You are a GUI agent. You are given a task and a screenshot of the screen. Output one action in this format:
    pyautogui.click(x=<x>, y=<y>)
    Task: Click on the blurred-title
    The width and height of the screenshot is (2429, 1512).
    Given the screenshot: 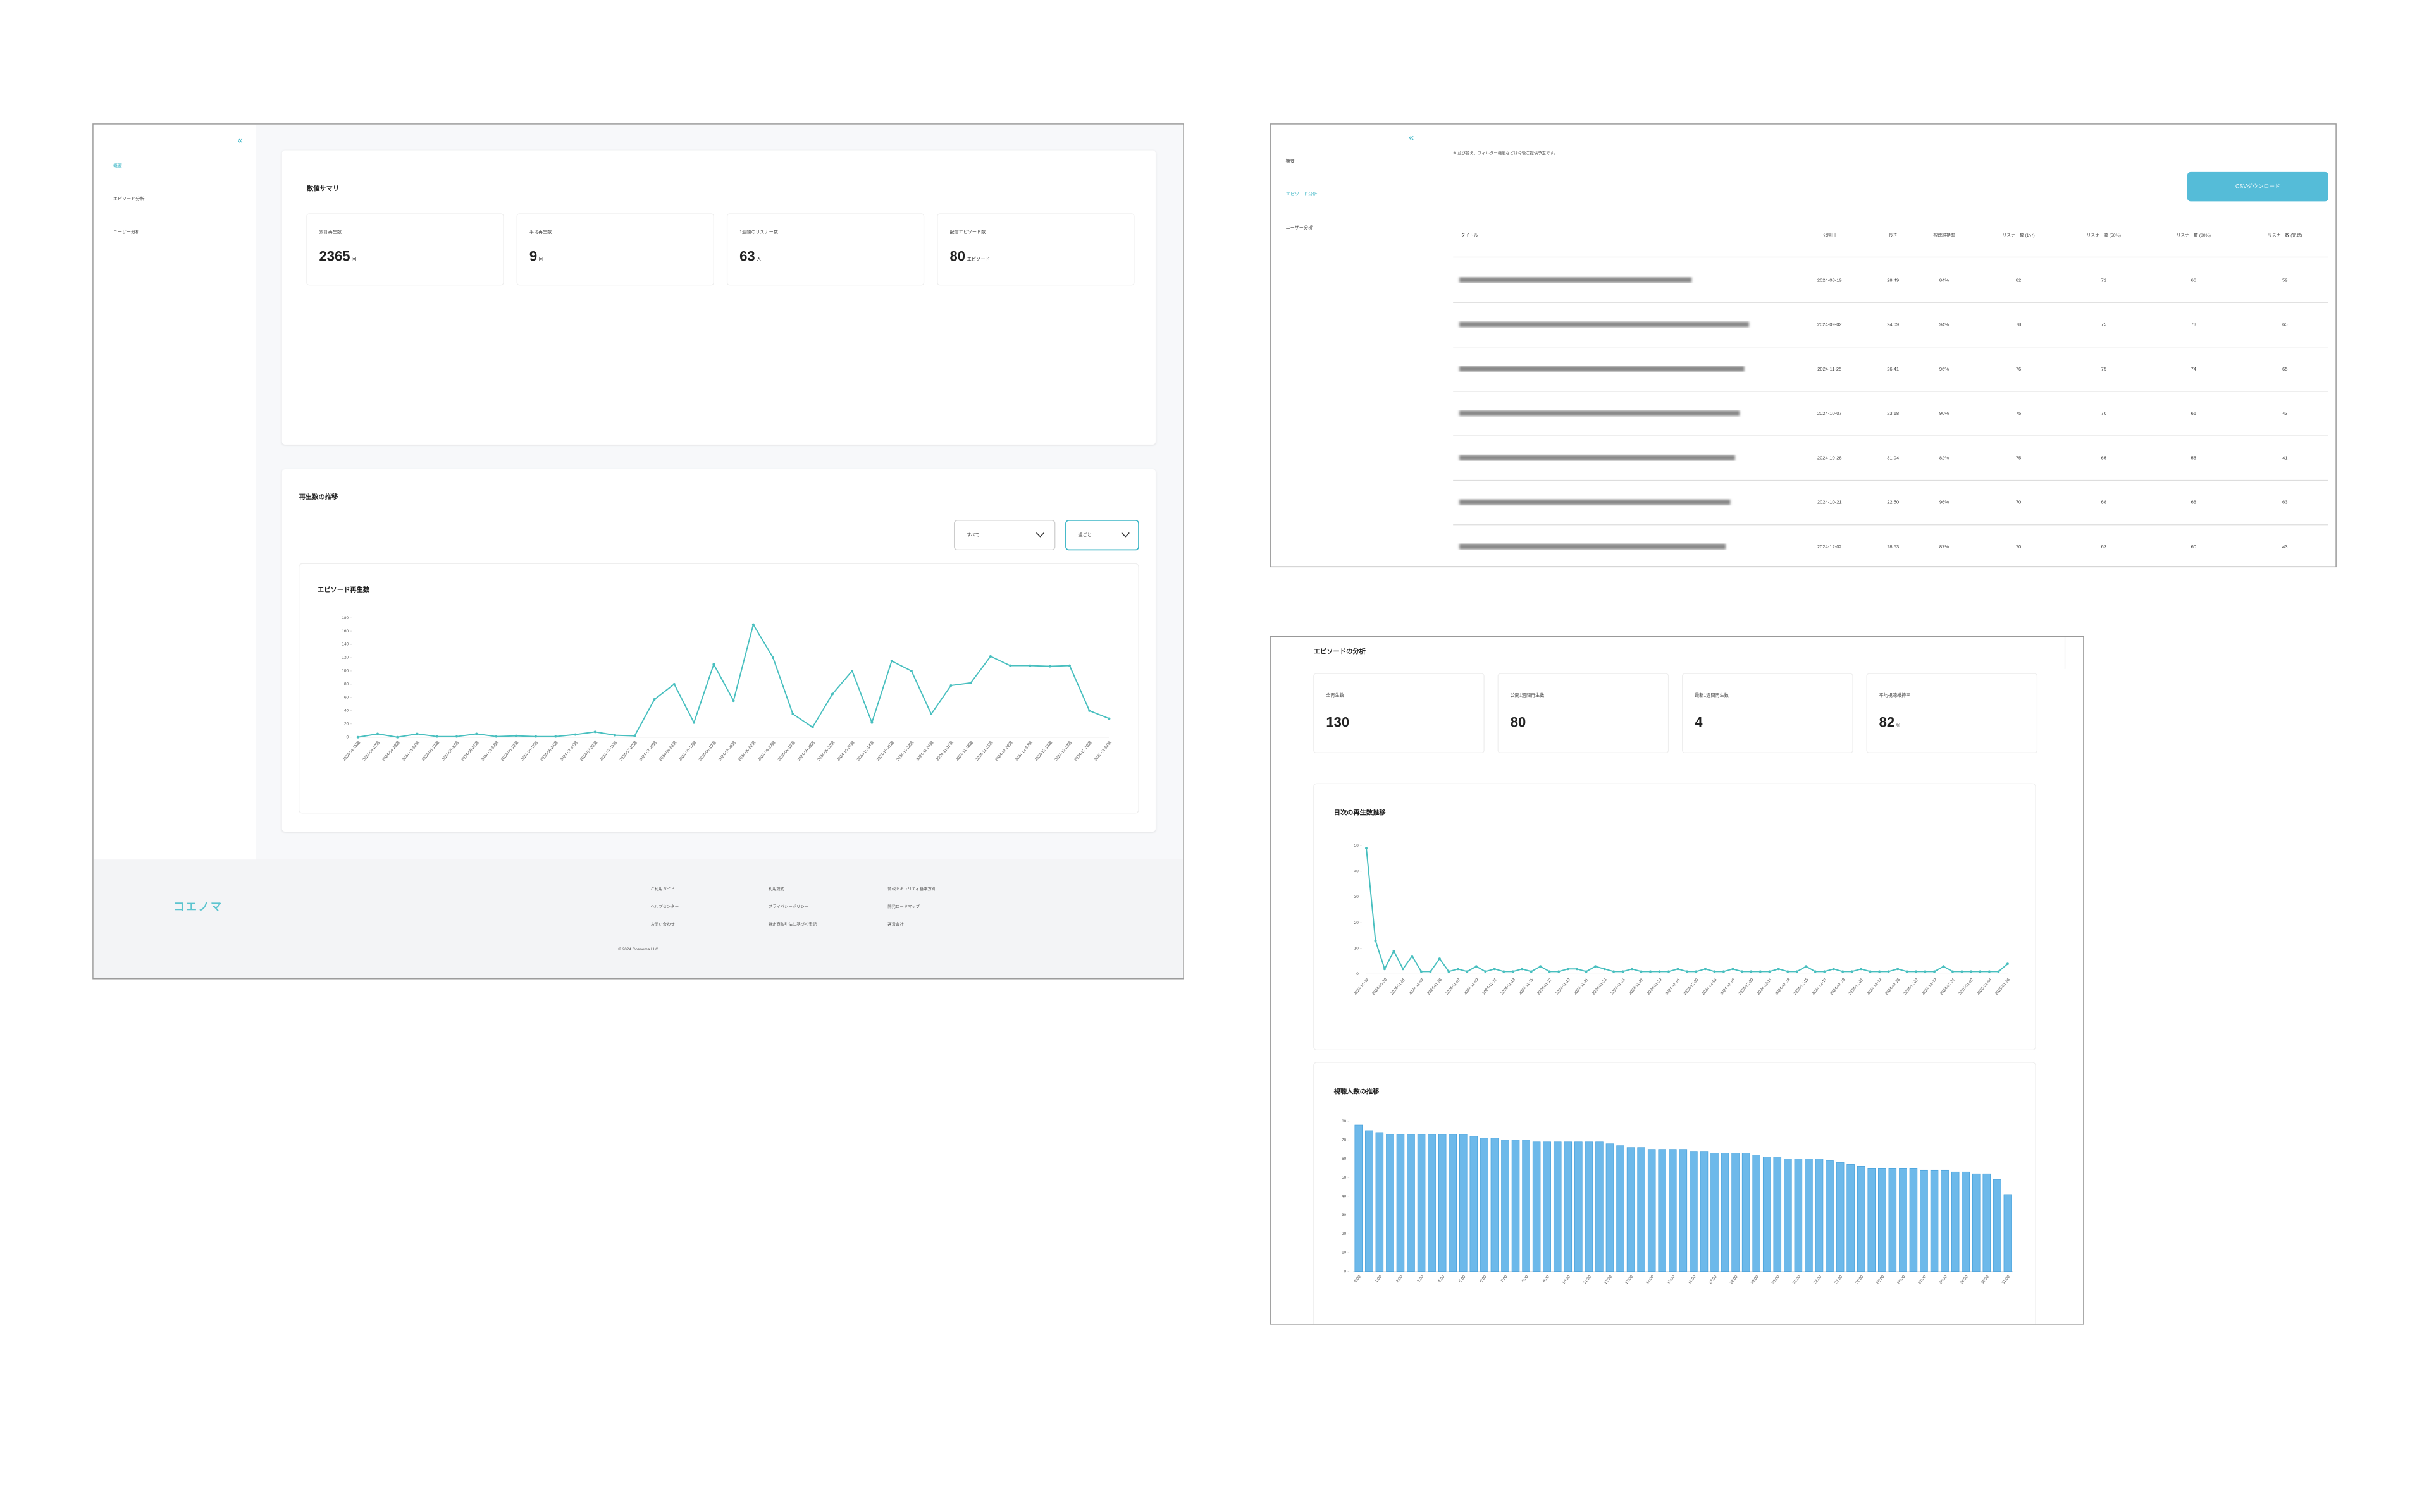 What is the action you would take?
    pyautogui.click(x=1595, y=502)
    